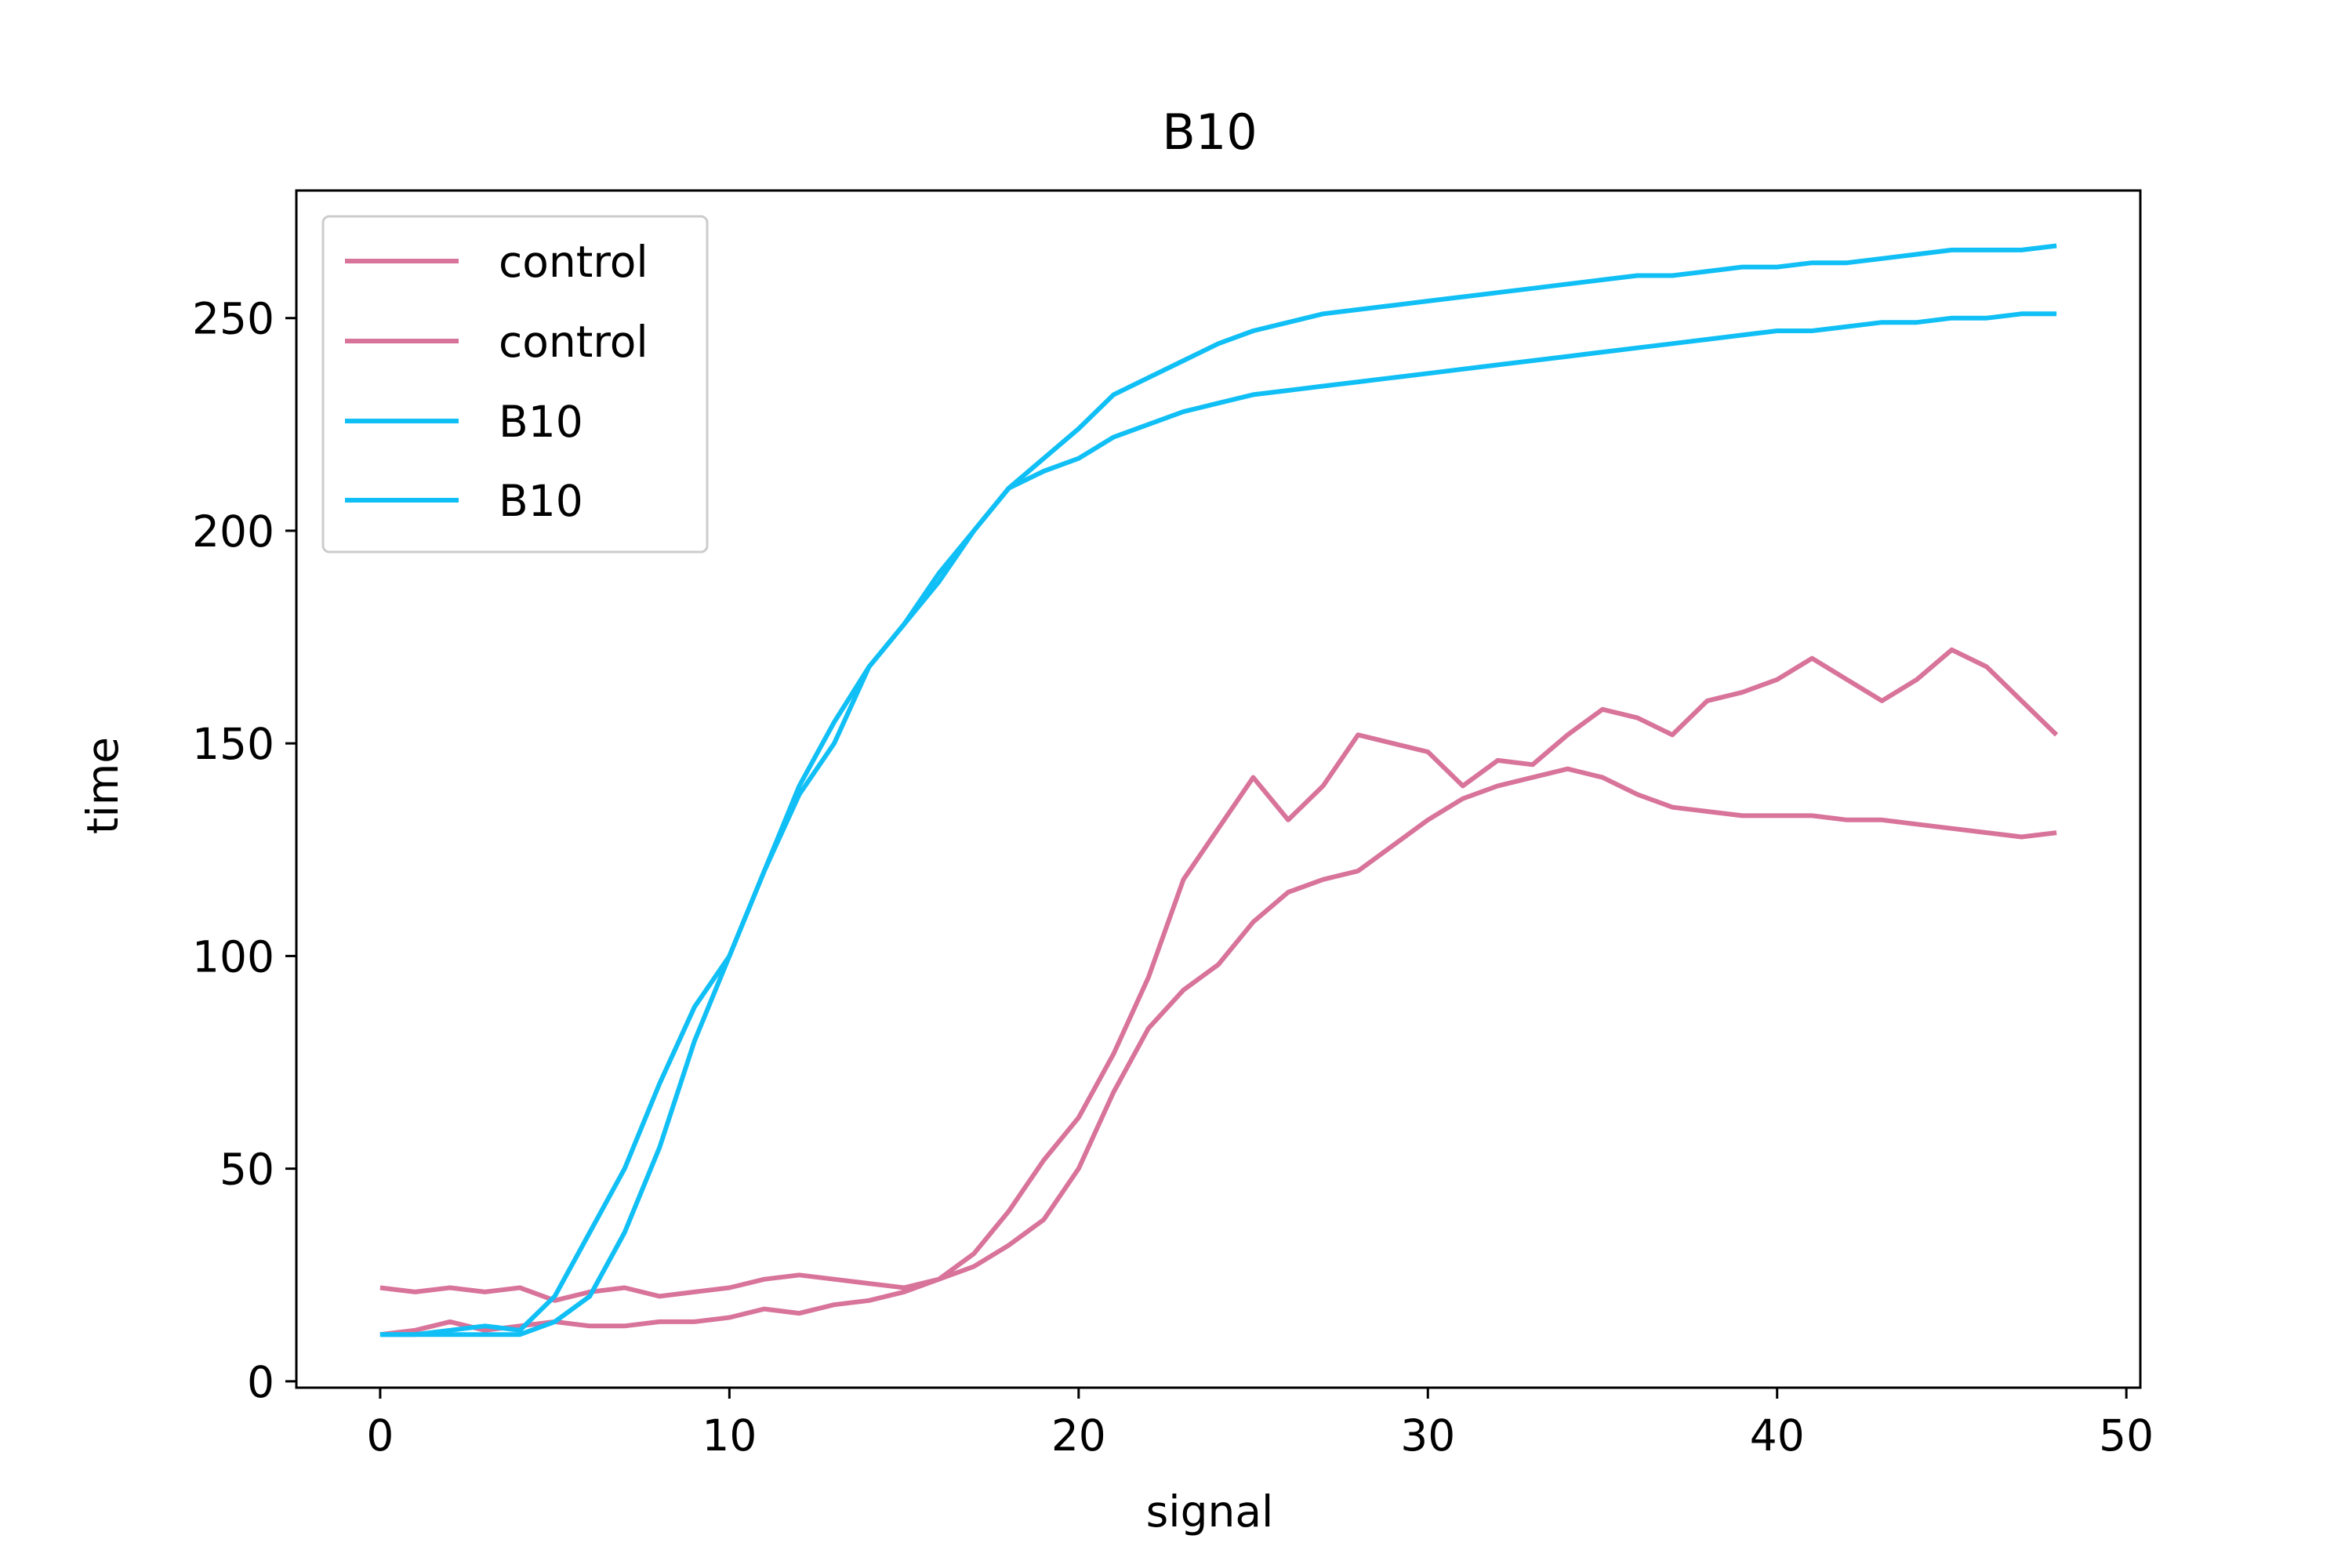 This screenshot has width=2352, height=1568. What do you see at coordinates (233, 531) in the screenshot?
I see `y-tick-label: 200` at bounding box center [233, 531].